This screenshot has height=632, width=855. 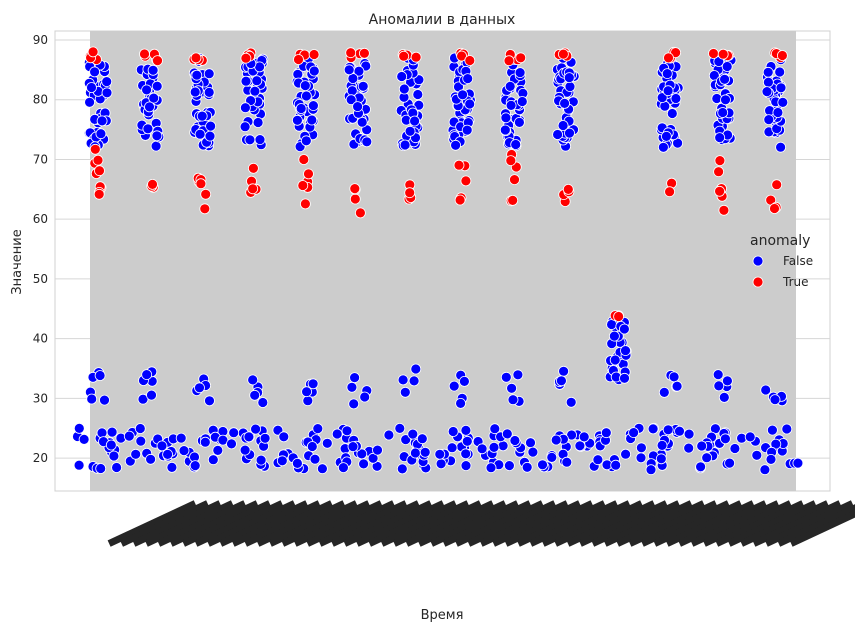 What do you see at coordinates (40, 219) in the screenshot?
I see `y-tick-label: 60` at bounding box center [40, 219].